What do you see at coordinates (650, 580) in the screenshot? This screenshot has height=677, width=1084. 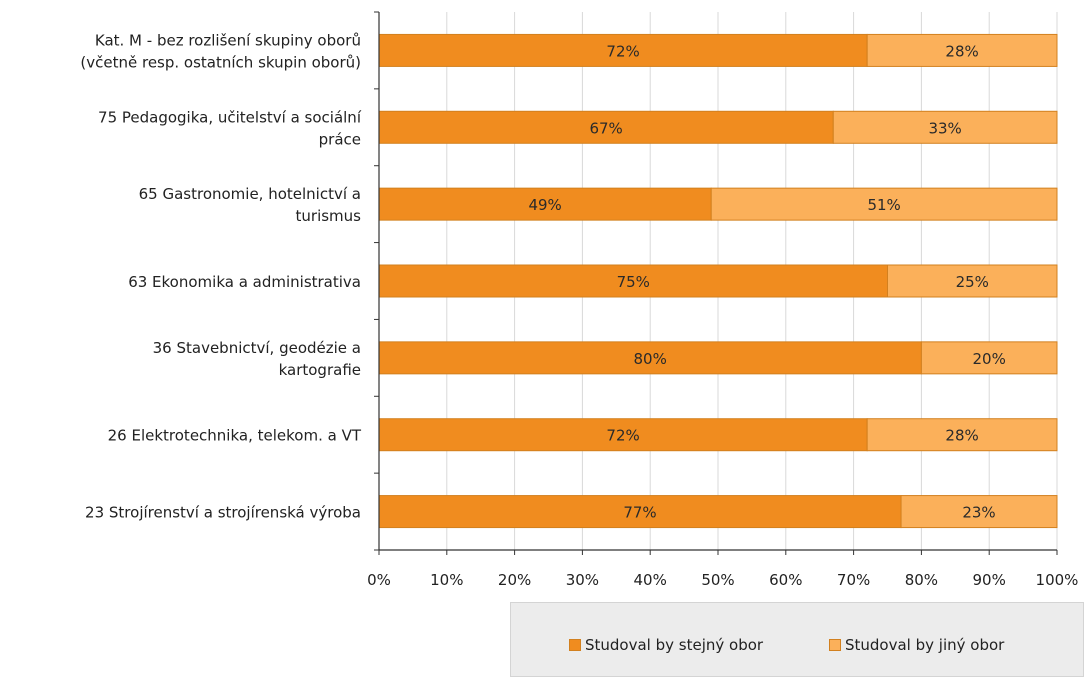 I see `x-tick-label: 40%` at bounding box center [650, 580].